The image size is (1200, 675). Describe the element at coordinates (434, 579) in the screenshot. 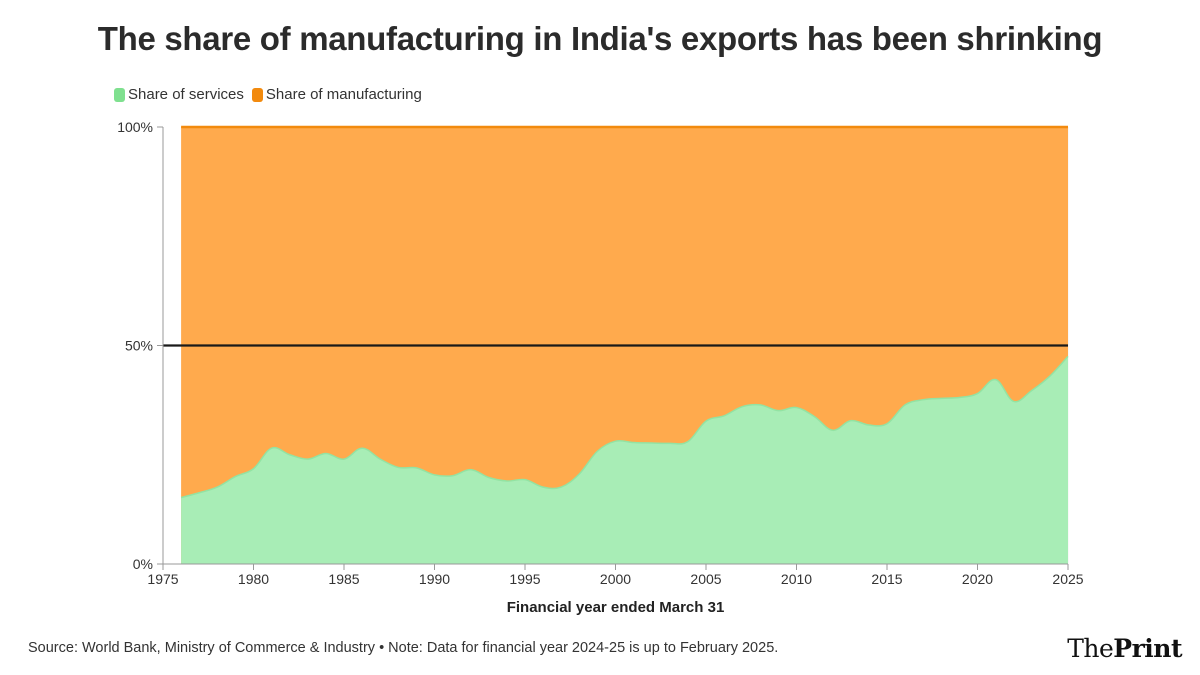

I see `x-tick-label: 1990` at that location.